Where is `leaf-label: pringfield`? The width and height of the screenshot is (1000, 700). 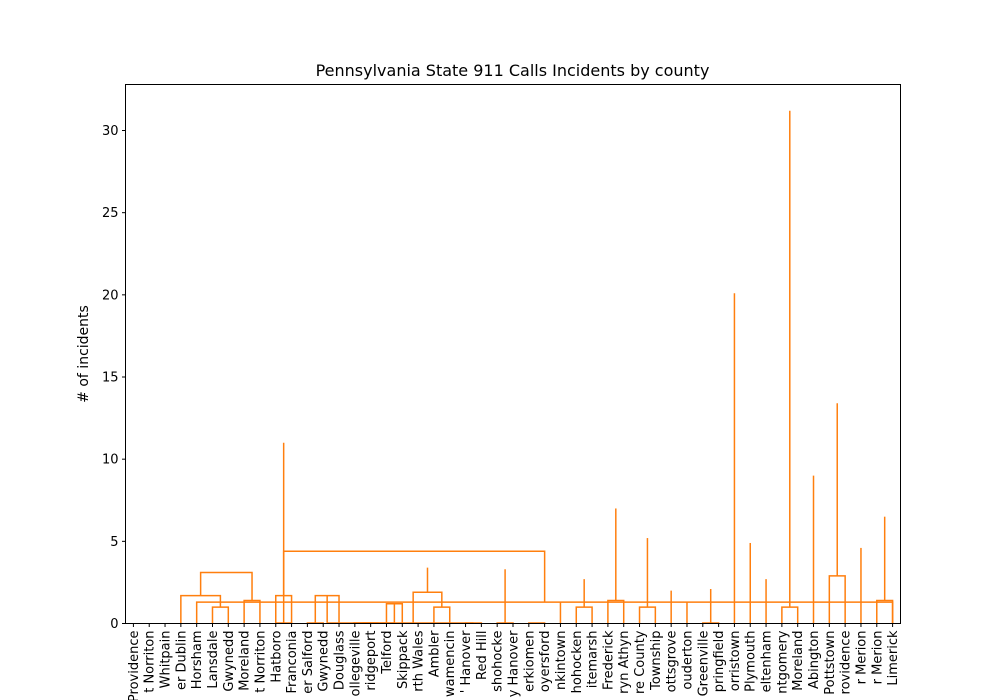 leaf-label: pringfield is located at coordinates (719, 662).